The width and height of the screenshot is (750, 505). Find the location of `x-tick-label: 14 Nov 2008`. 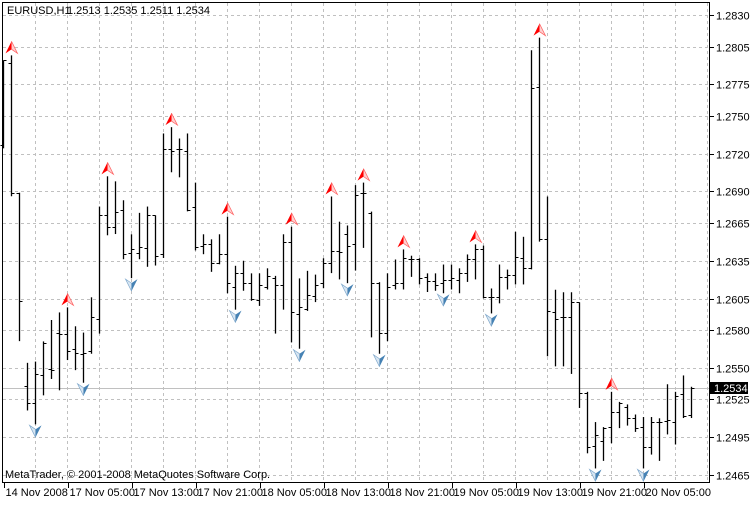

x-tick-label: 14 Nov 2008 is located at coordinates (37, 493).